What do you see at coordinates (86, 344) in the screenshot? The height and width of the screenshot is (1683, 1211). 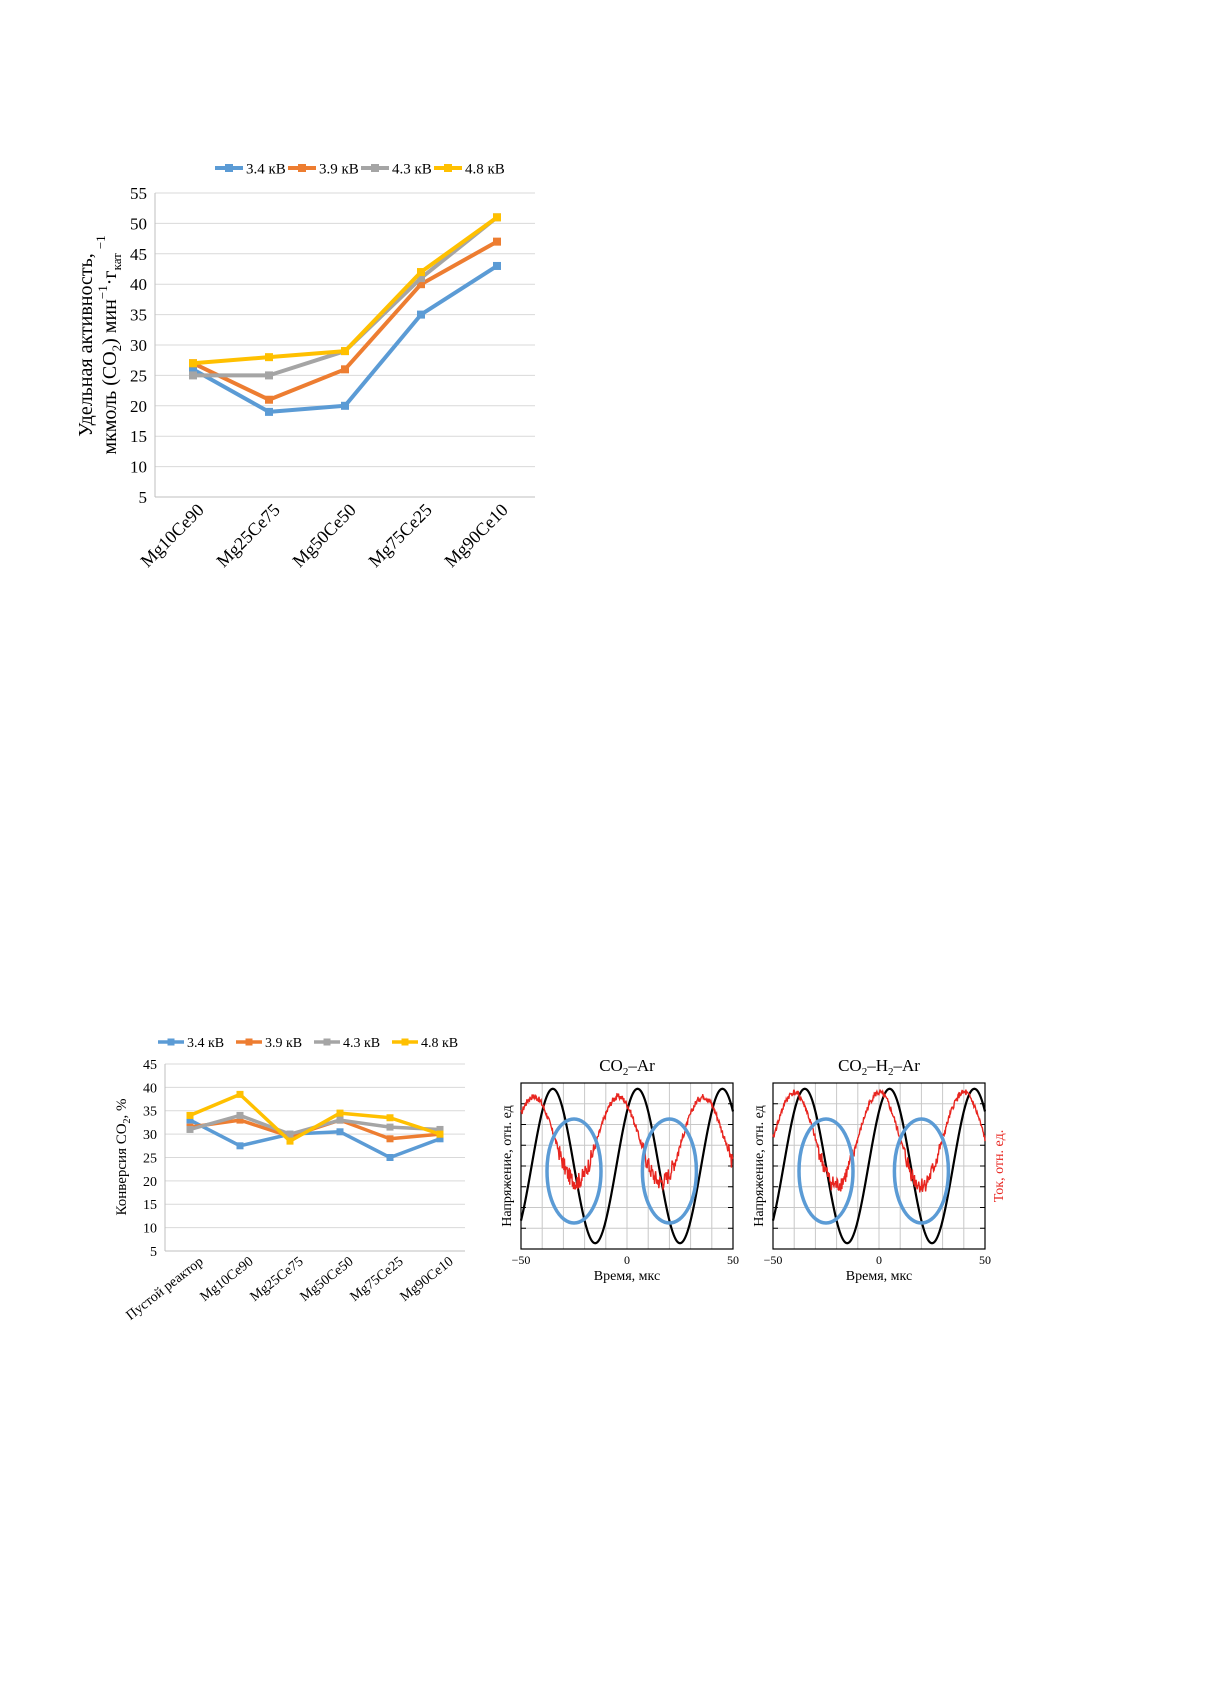 I see `y-axis-title-line1: Удельная активность,` at bounding box center [86, 344].